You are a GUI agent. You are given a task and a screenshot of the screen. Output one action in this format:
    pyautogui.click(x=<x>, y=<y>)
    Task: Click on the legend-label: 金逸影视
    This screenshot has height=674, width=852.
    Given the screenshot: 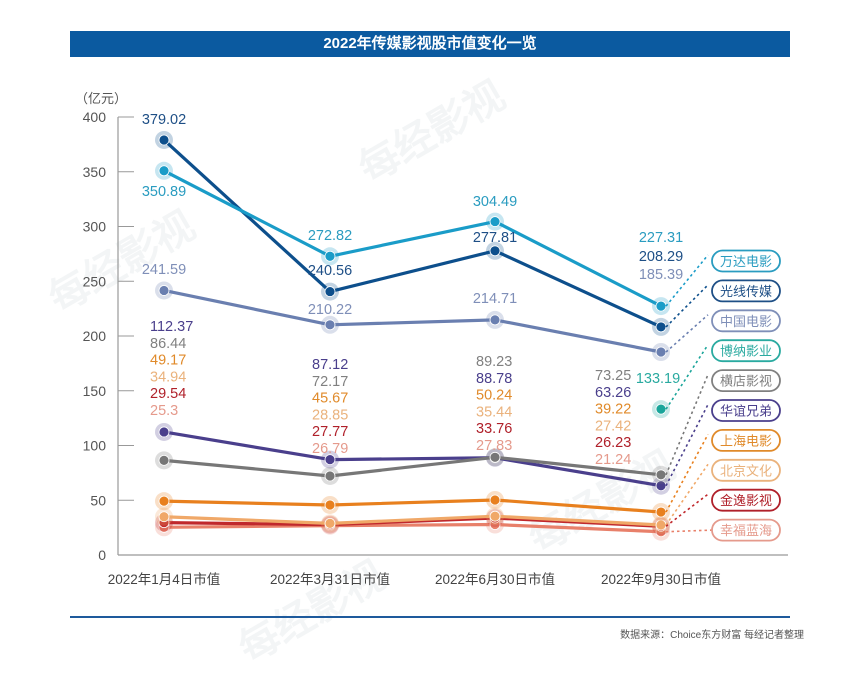 What is the action you would take?
    pyautogui.click(x=746, y=501)
    